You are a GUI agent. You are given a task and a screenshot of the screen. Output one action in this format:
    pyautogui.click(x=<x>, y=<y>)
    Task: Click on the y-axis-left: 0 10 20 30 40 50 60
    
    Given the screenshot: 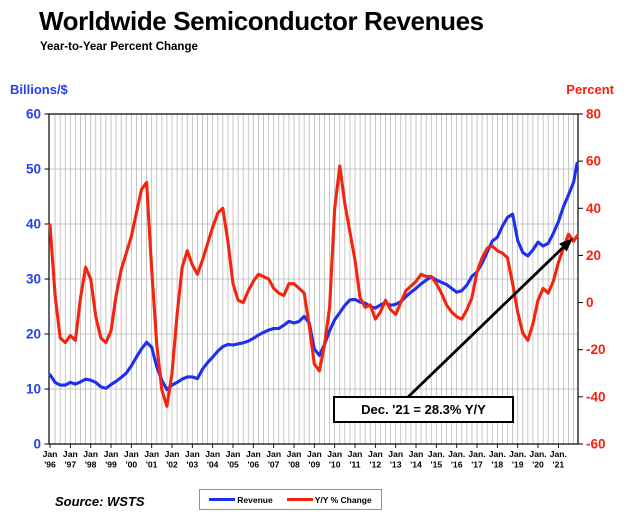 What is the action you would take?
    pyautogui.click(x=37, y=279)
    